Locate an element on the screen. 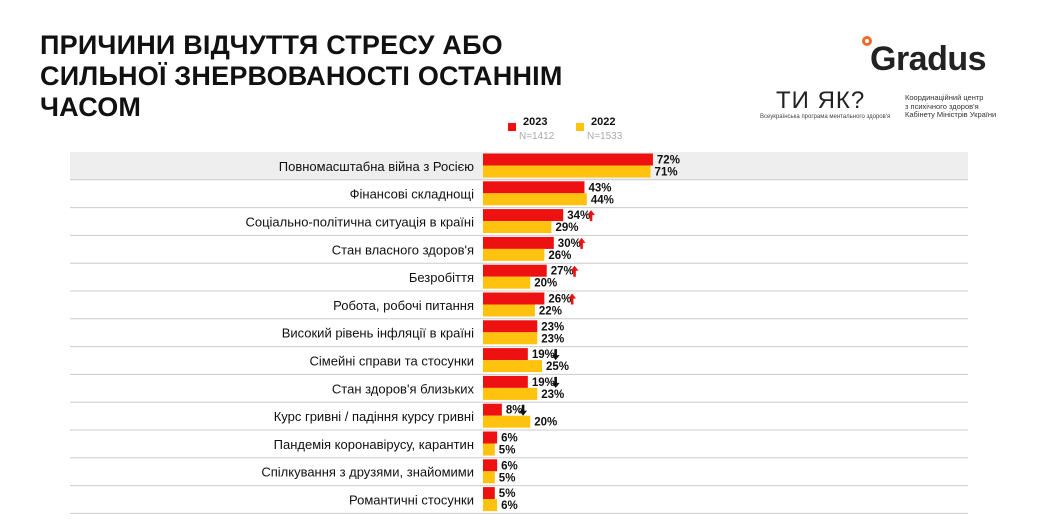  legend-n-2023: N=1412 is located at coordinates (537, 136).